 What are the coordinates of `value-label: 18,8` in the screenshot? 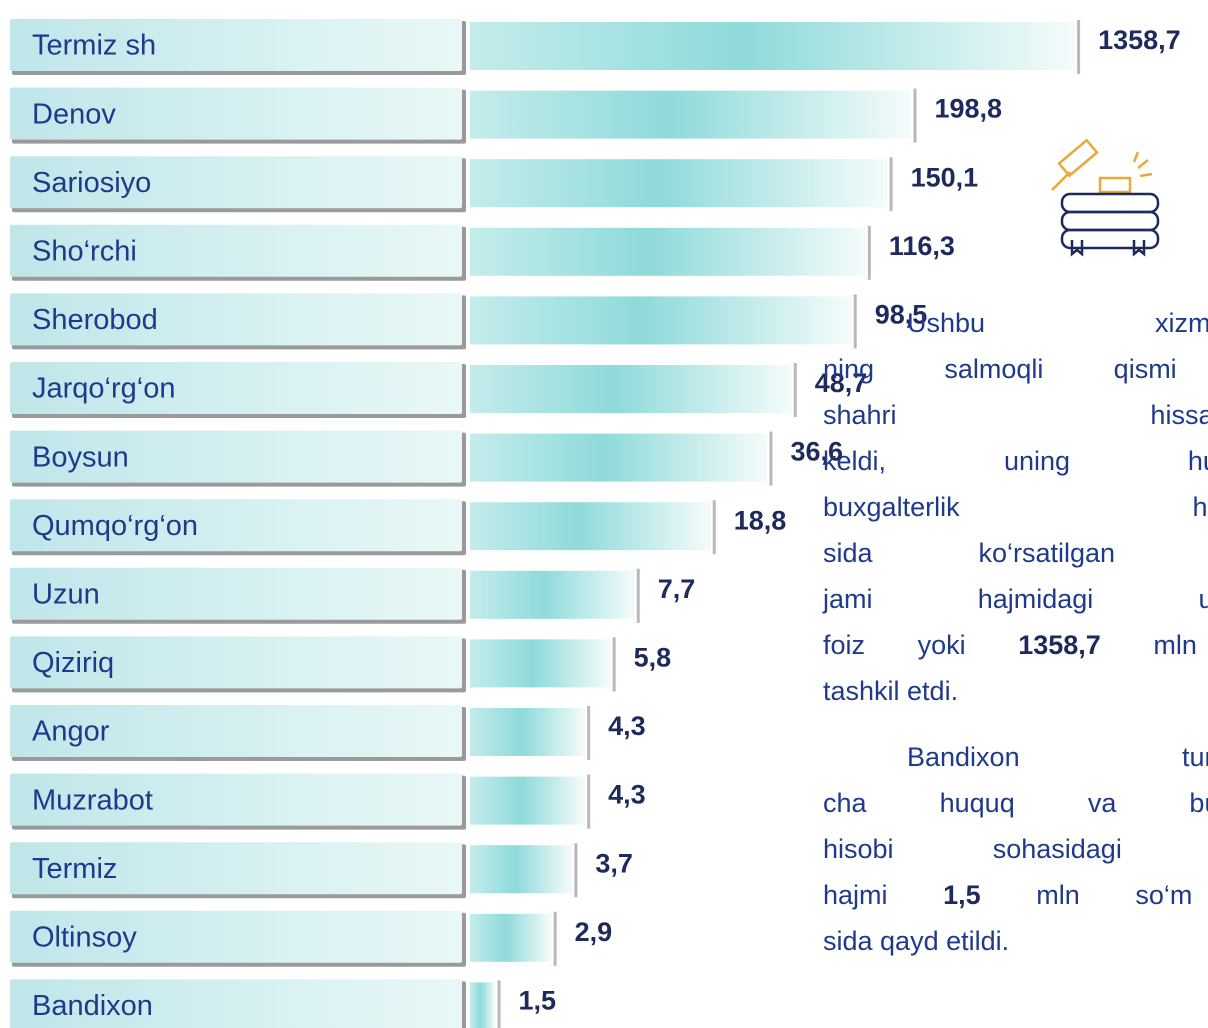 It's located at (760, 520).